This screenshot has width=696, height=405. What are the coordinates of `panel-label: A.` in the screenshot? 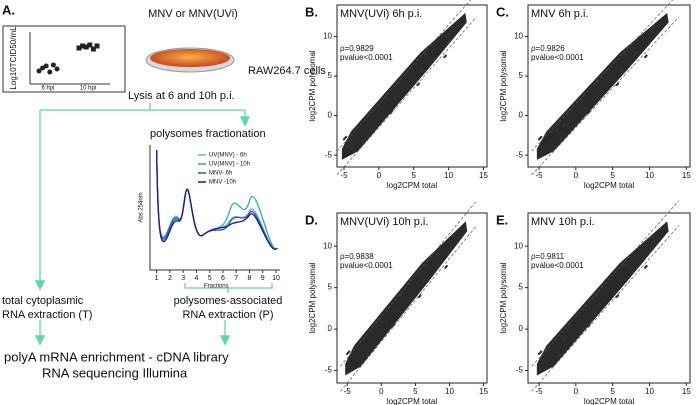 It's located at (8, 9).